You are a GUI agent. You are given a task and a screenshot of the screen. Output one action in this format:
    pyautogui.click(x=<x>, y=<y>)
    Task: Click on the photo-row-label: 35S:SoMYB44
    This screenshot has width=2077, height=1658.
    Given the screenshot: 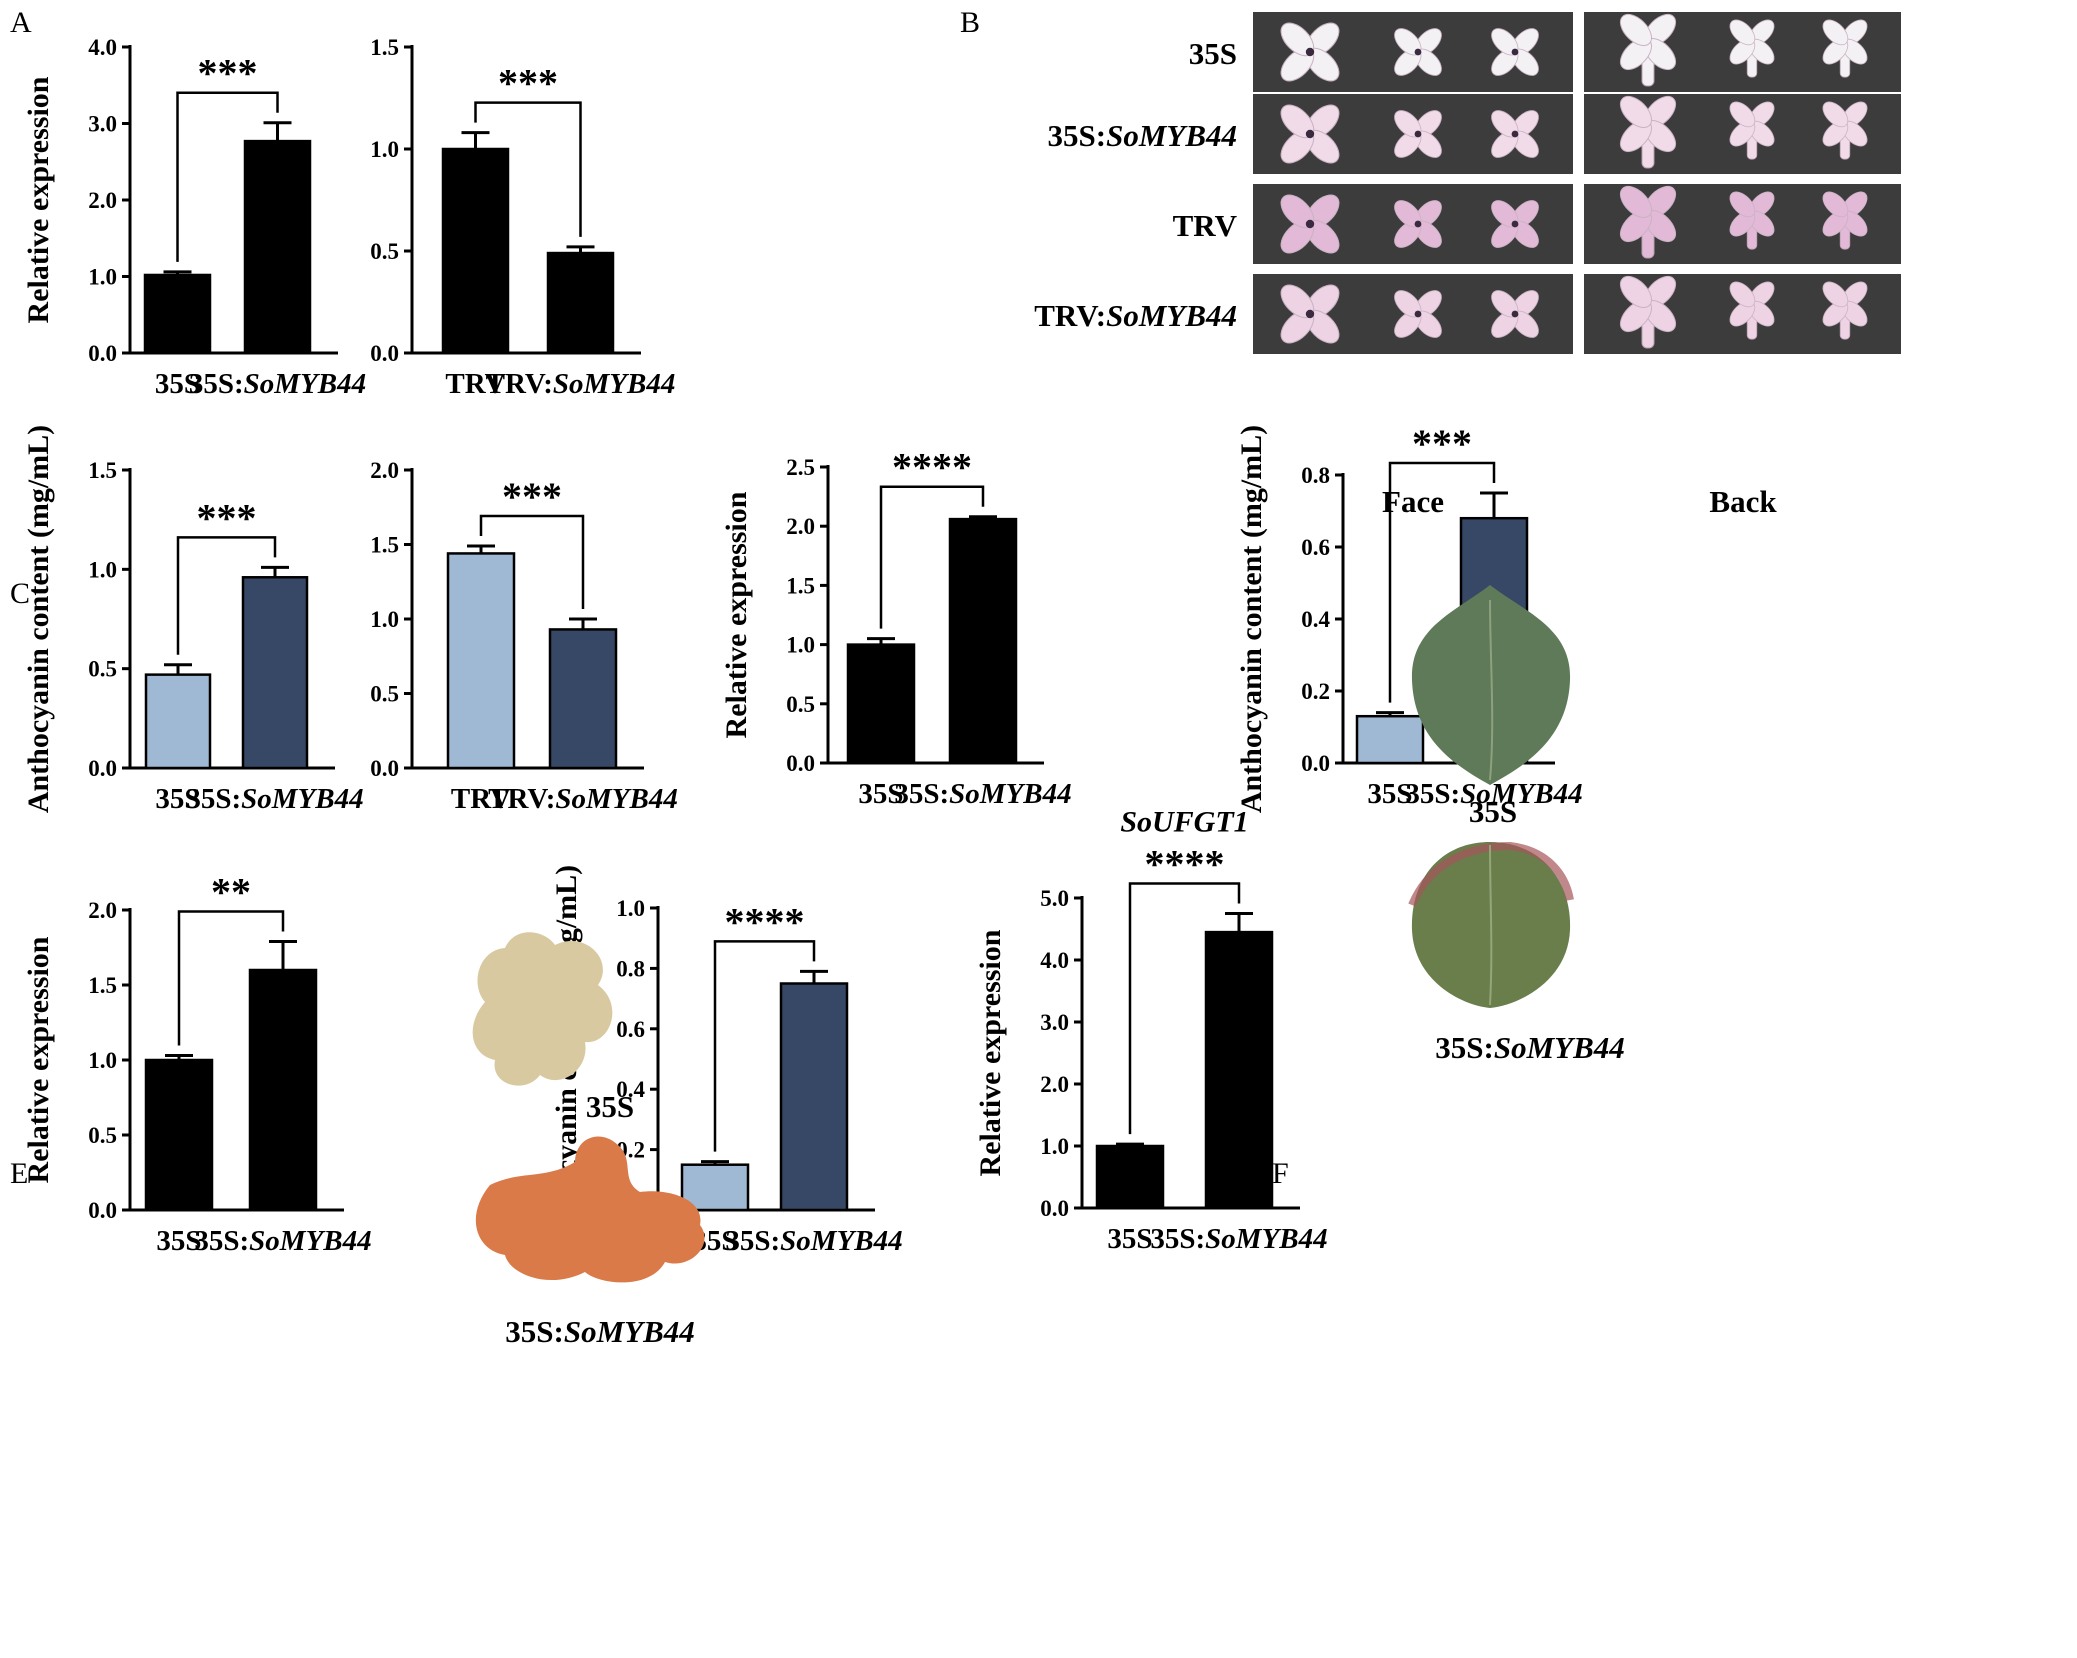 What is the action you would take?
    pyautogui.click(x=1143, y=135)
    